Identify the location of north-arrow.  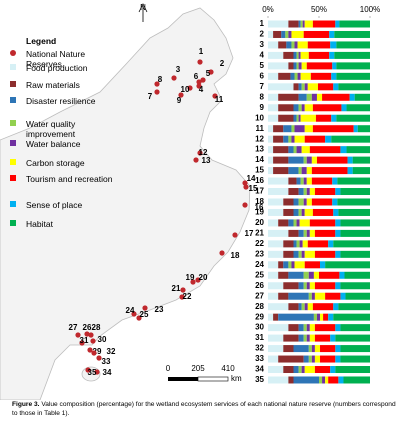
(143, 12).